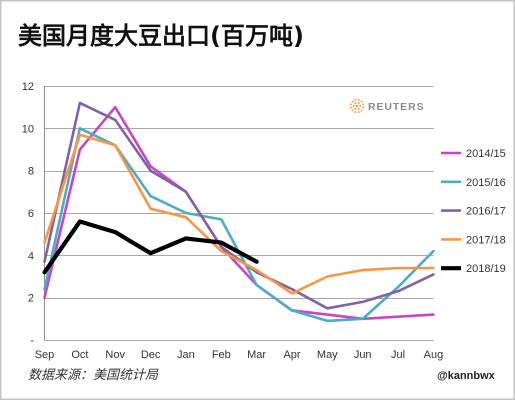  I want to click on y-axis-tick-labels: - 2 4 6 8 10 12, so click(28, 214).